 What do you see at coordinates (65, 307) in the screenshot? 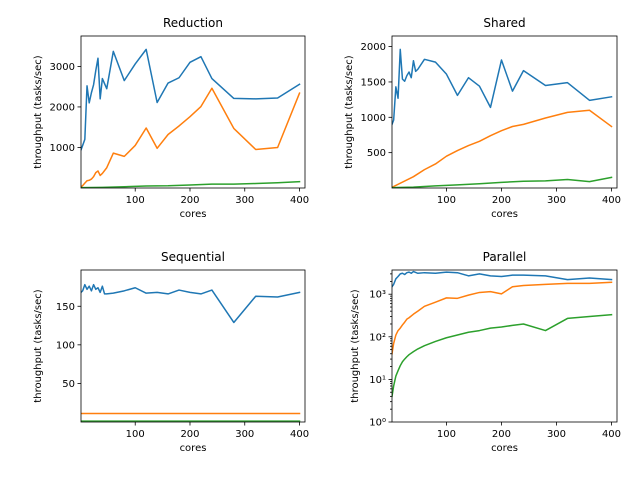
I see `y-tick-label: 150` at bounding box center [65, 307].